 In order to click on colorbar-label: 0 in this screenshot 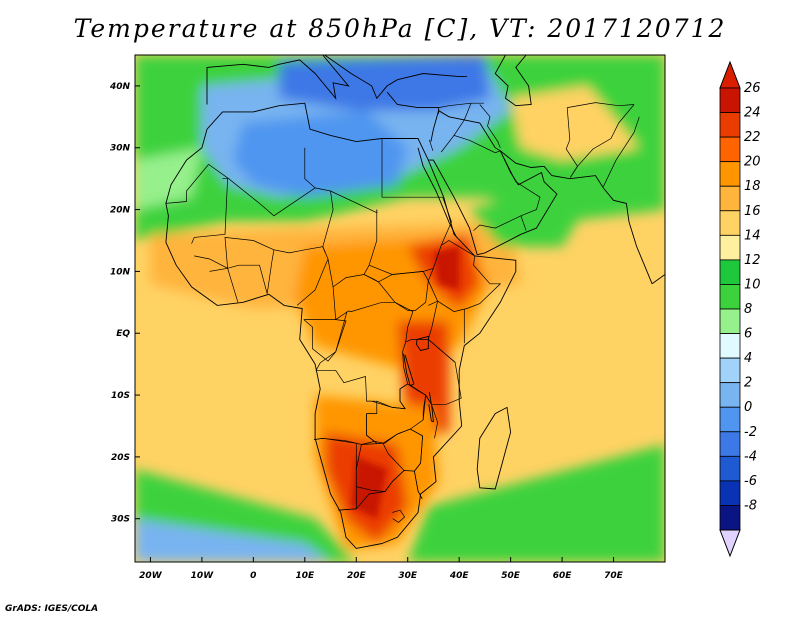, I will do `click(748, 407)`.